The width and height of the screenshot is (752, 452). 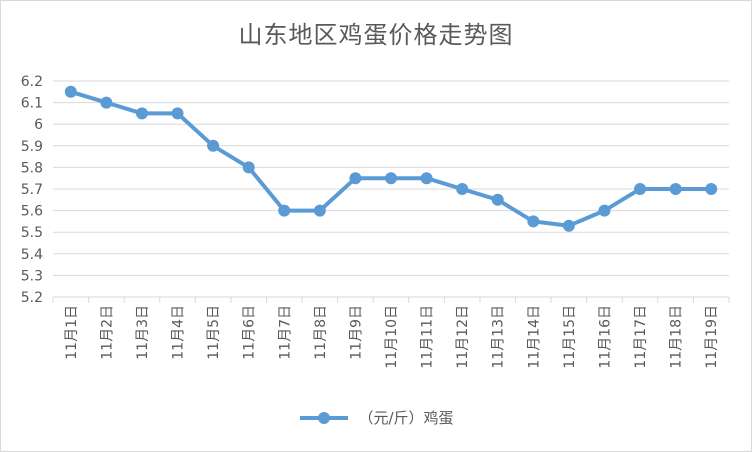 I want to click on x-tick-label: 11月16日, so click(x=605, y=337).